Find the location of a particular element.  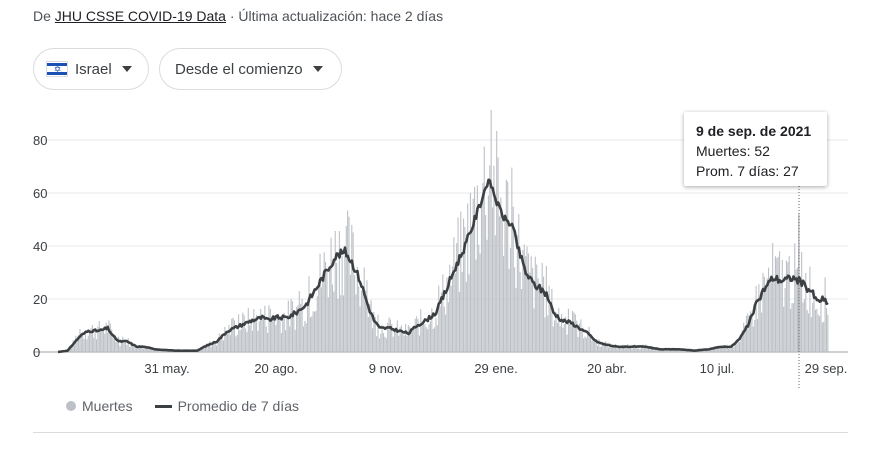

legend-item-average: Promedio de 7 días is located at coordinates (226, 406).